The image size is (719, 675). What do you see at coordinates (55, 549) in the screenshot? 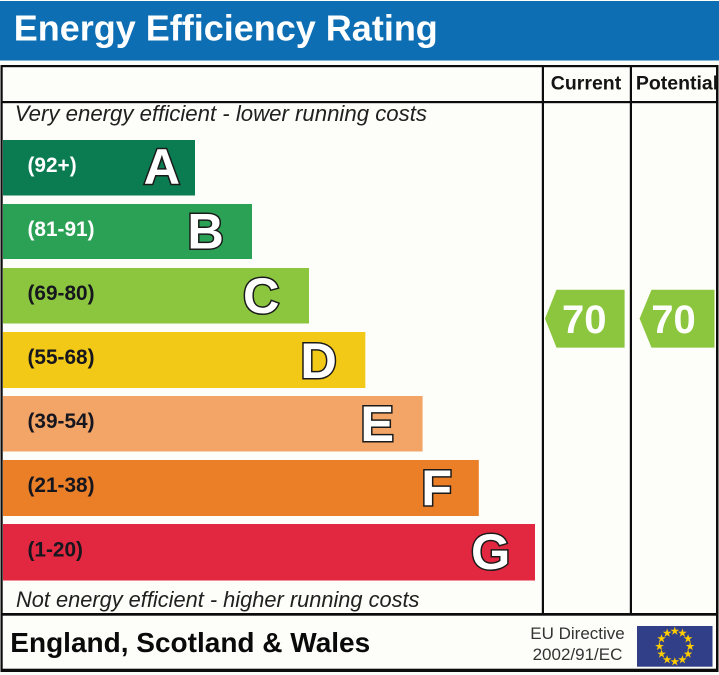
I see `svg-text: (1-20)` at bounding box center [55, 549].